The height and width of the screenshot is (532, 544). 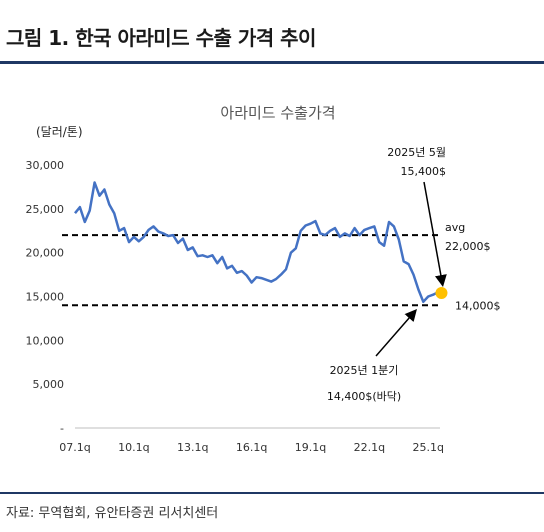 I want to click on x-tick-label: 16.1q, so click(x=251, y=447).